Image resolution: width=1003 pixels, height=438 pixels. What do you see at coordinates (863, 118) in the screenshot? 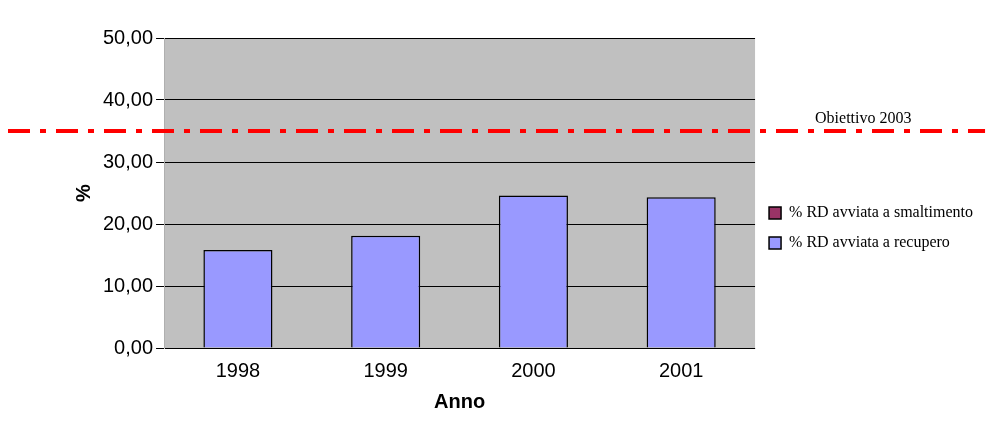
I see `ref-line-label: Obiettivo 2003` at bounding box center [863, 118].